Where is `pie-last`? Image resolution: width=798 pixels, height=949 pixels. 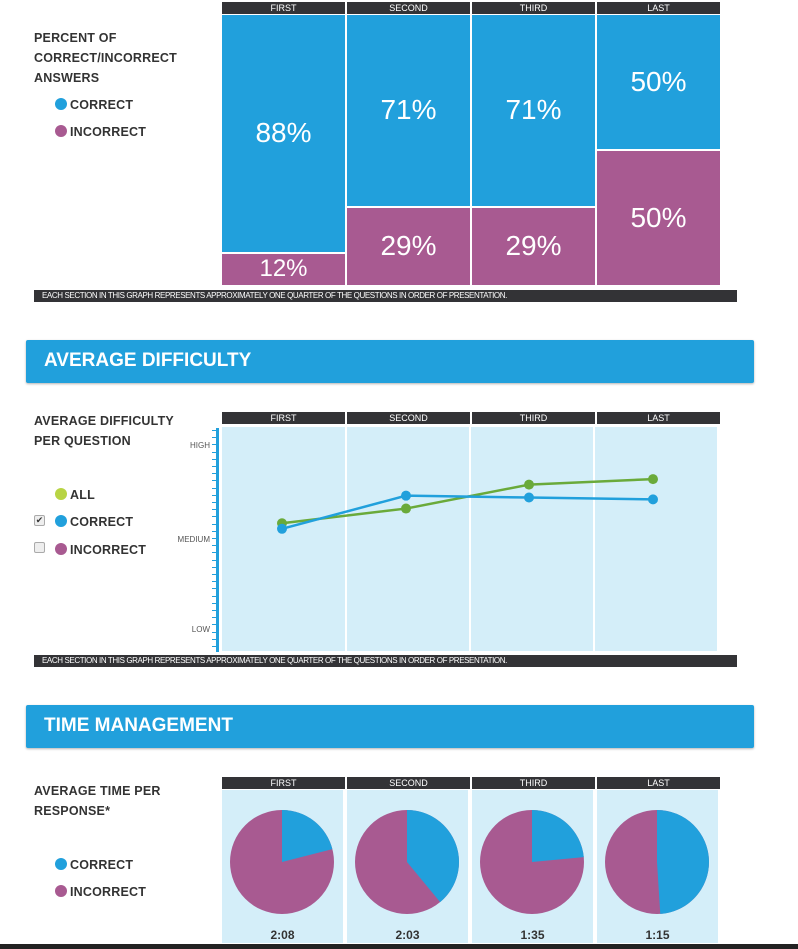
pie-last is located at coordinates (657, 862).